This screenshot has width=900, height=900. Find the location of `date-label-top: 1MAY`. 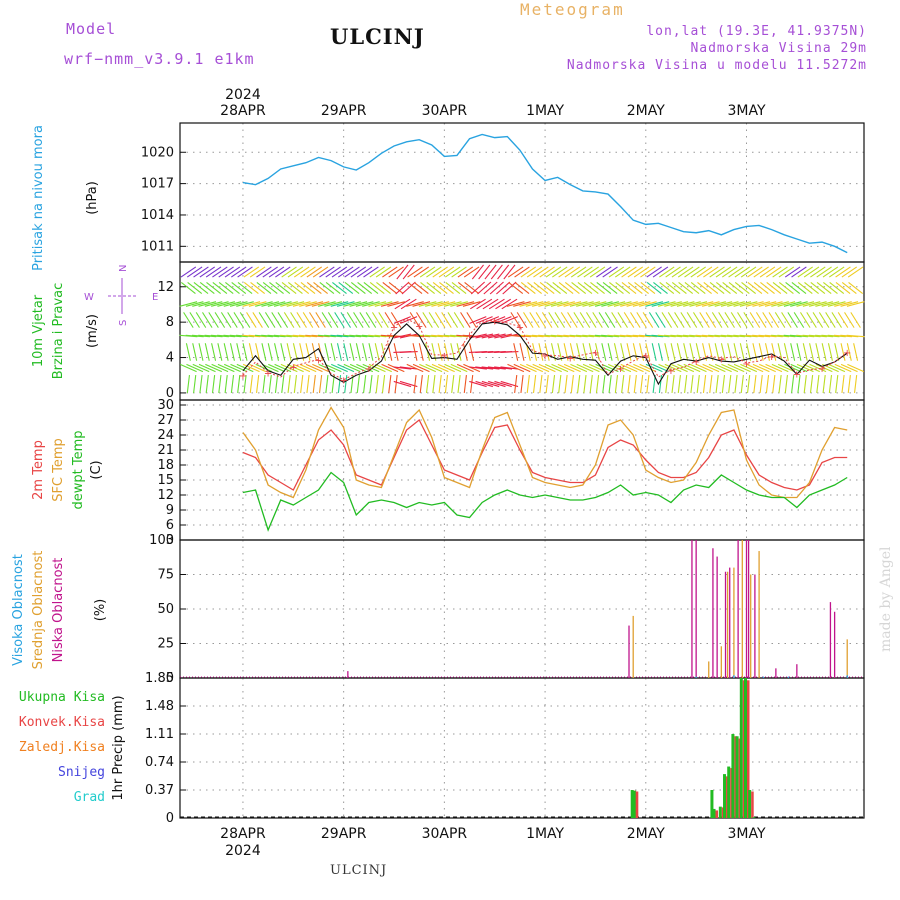

date-label-top: 1MAY is located at coordinates (545, 111).